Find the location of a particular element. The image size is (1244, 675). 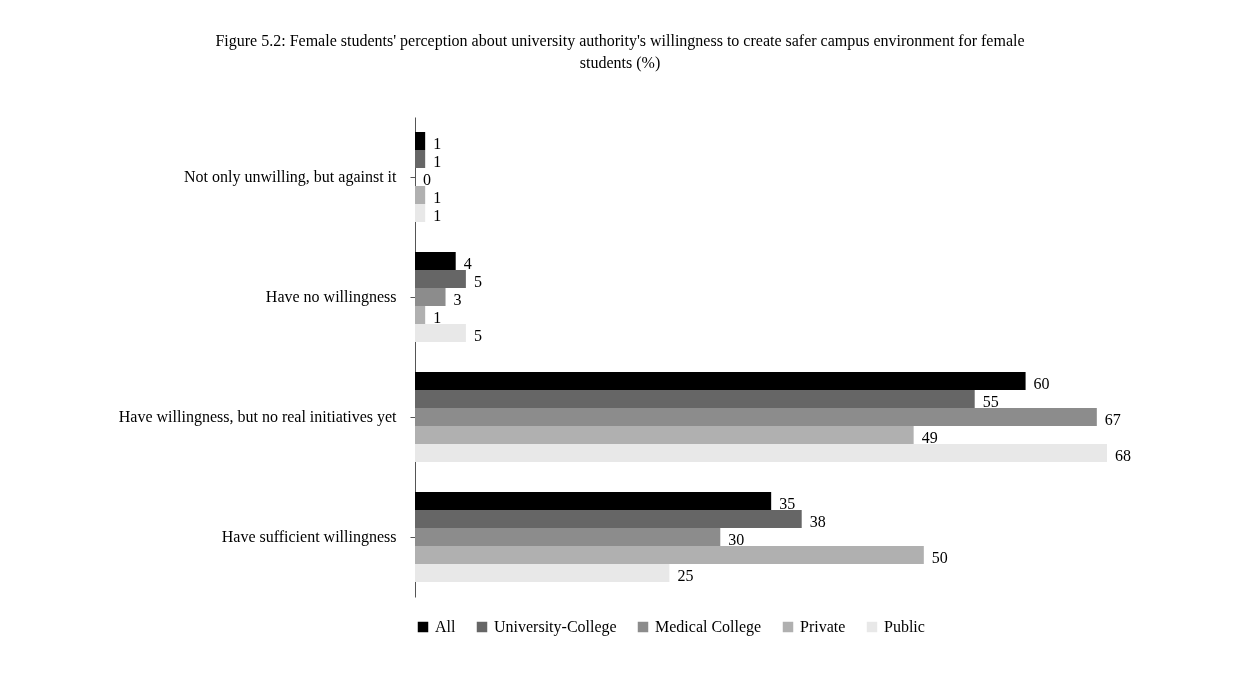

data-label: 68 is located at coordinates (1123, 455).